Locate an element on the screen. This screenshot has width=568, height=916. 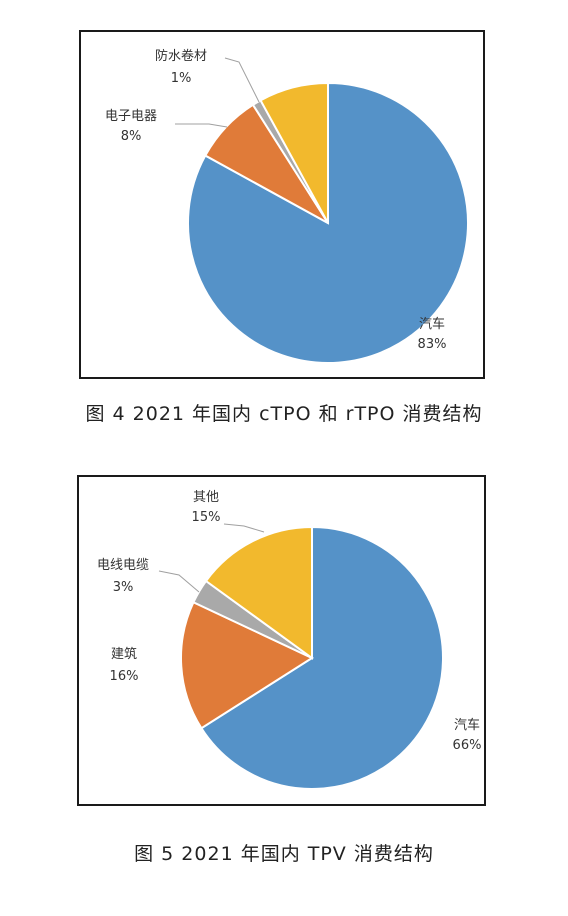
slice-value-label: 83% is located at coordinates (432, 344).